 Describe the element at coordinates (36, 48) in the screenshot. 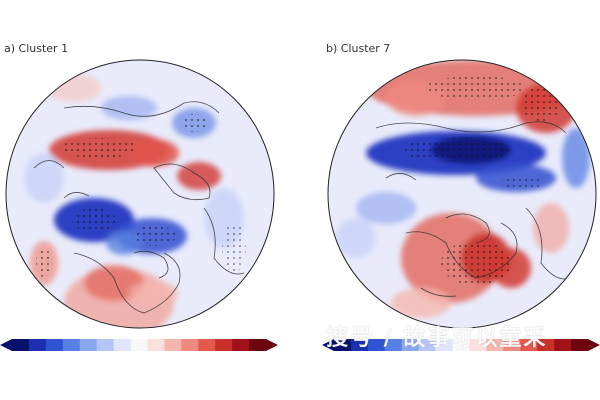

I see `panel-a-title: a) Cluster 1` at that location.